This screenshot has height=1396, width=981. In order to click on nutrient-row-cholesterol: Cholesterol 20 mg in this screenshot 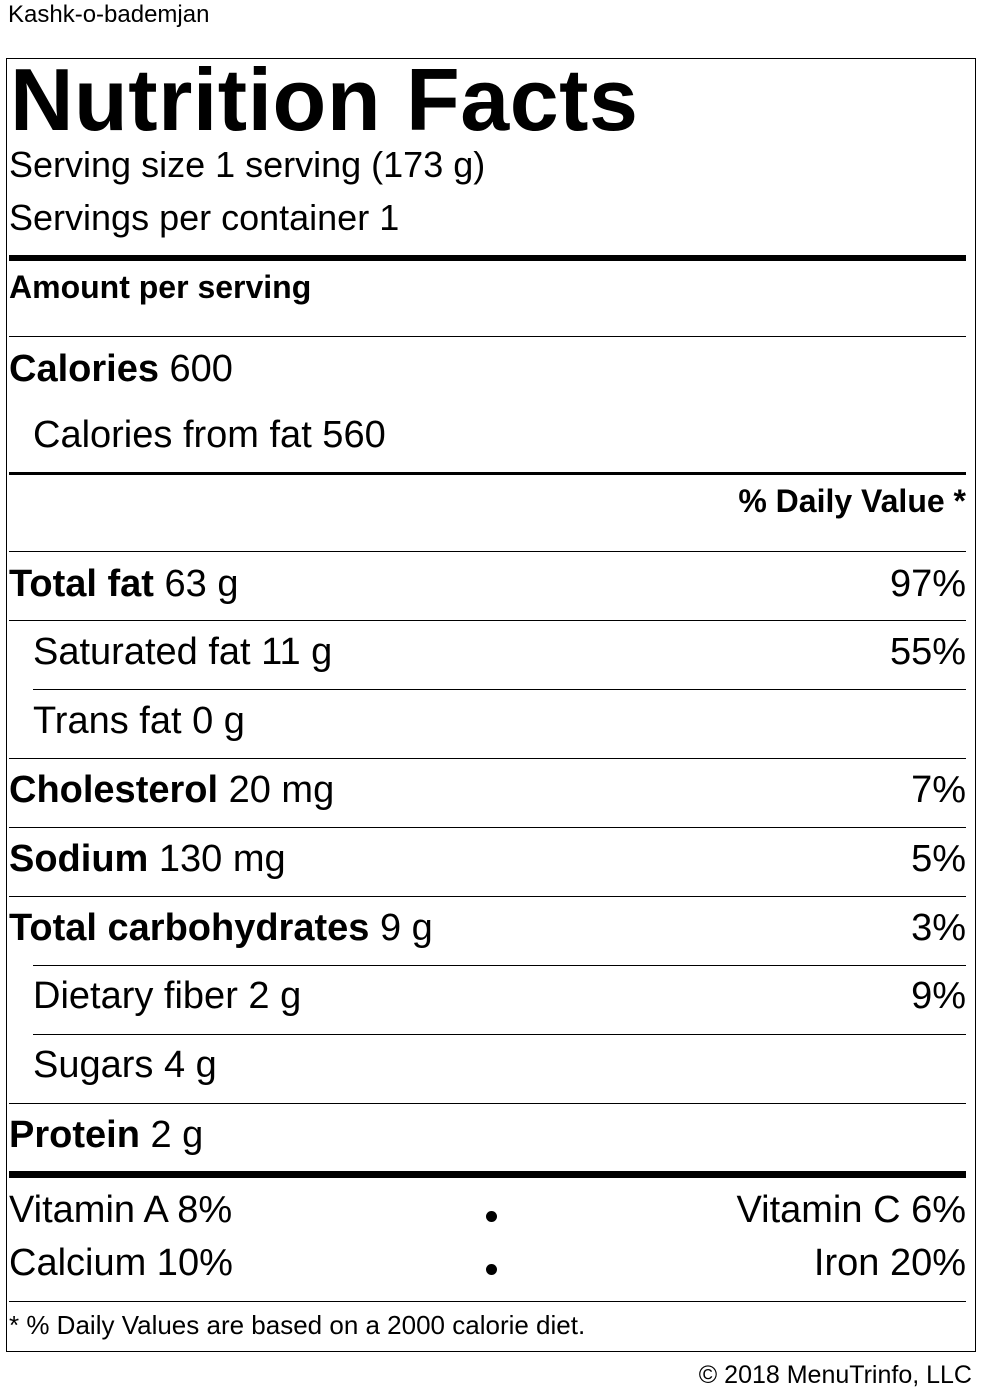, I will do `click(171, 790)`.